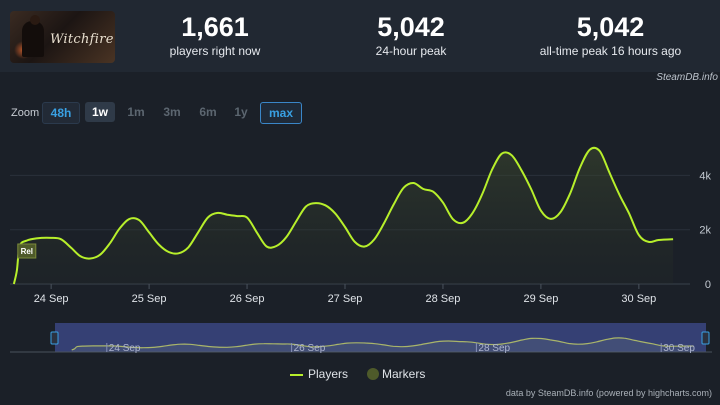  I want to click on x-tick-label: 28 Sep, so click(443, 299).